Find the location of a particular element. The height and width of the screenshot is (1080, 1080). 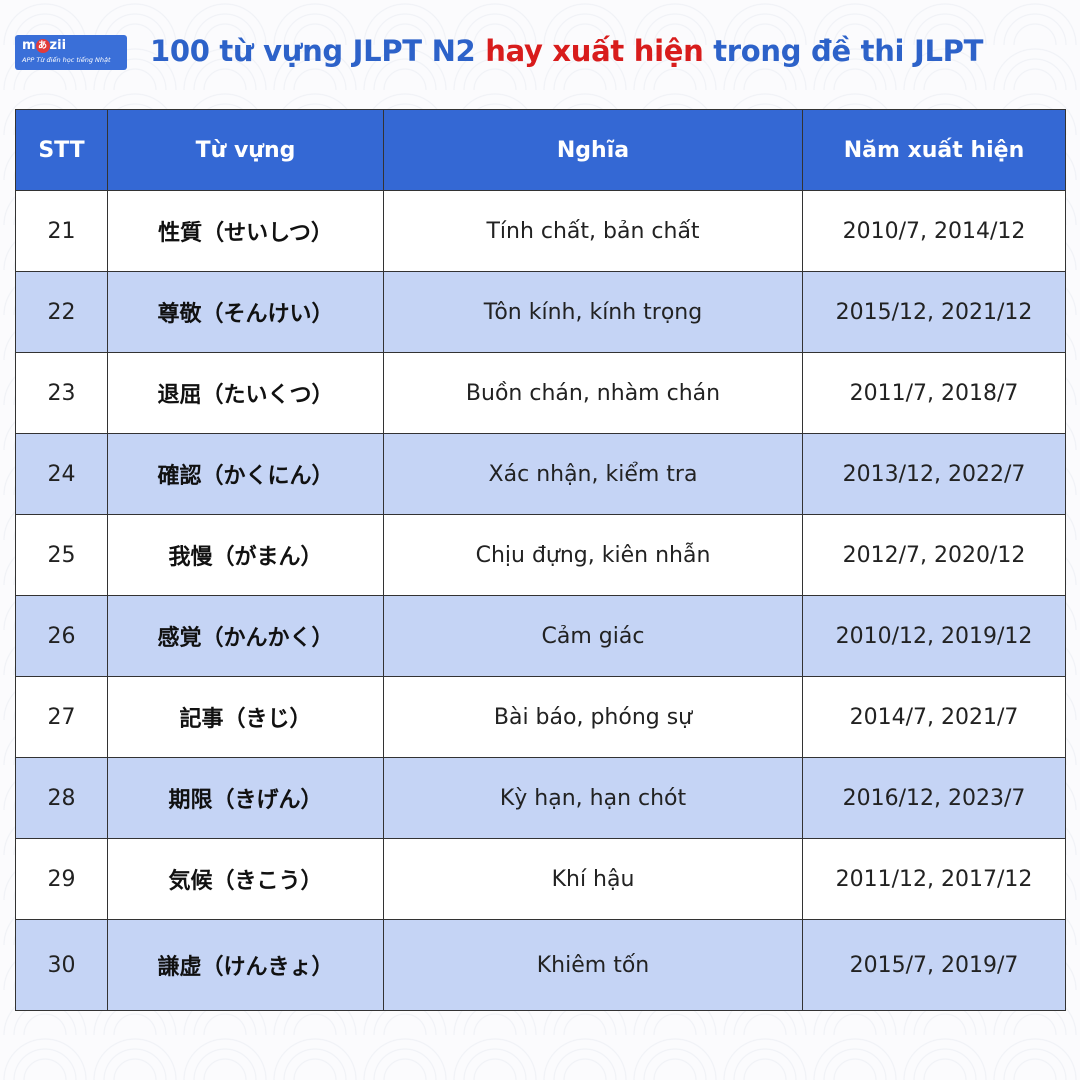

cell-word: 期限（きげん） is located at coordinates (245, 798).